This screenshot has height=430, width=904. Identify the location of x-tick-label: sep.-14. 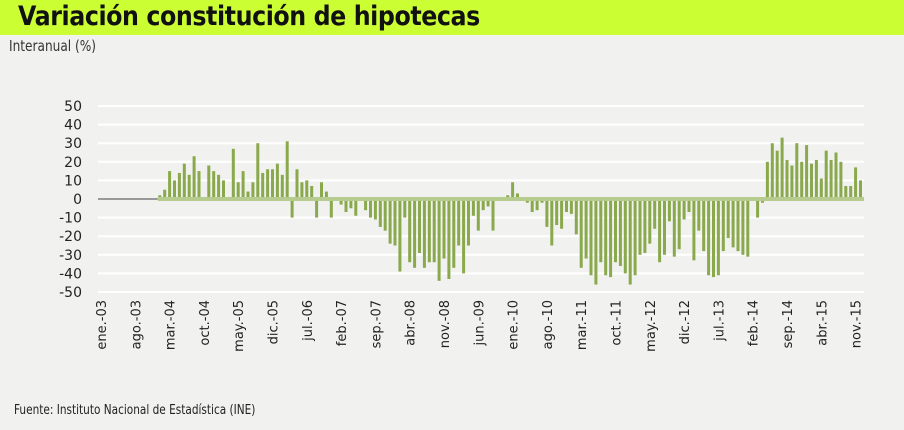
(788, 324).